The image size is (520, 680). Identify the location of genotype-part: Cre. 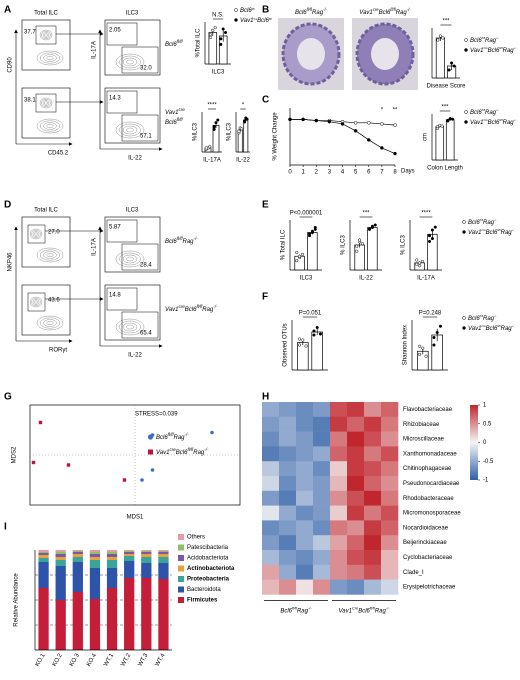
(485, 120).